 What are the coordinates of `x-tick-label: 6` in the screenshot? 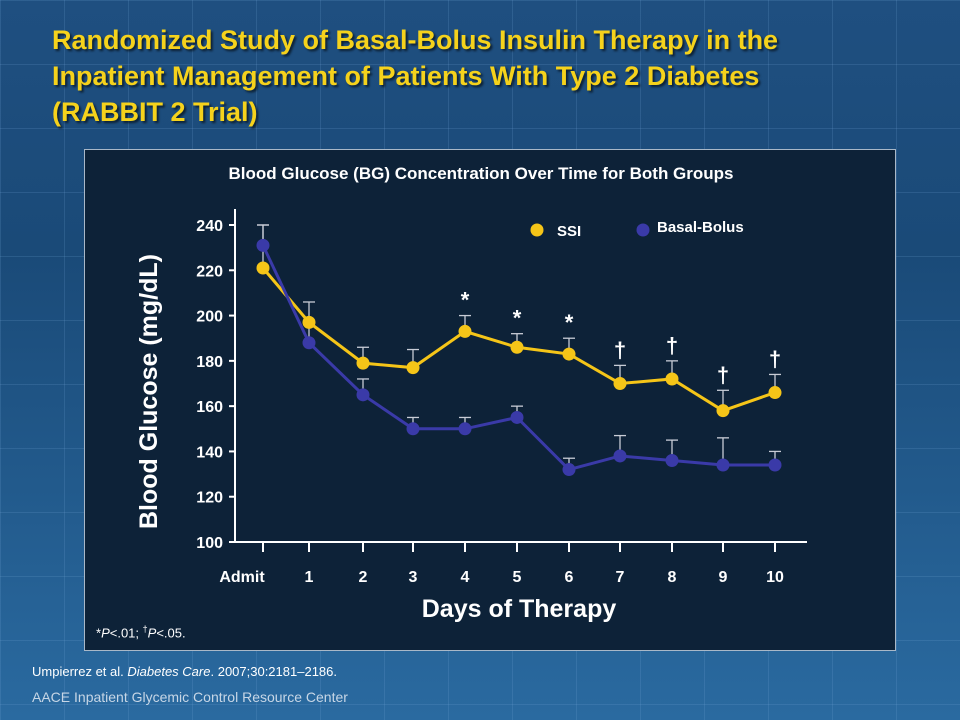 It's located at (569, 577).